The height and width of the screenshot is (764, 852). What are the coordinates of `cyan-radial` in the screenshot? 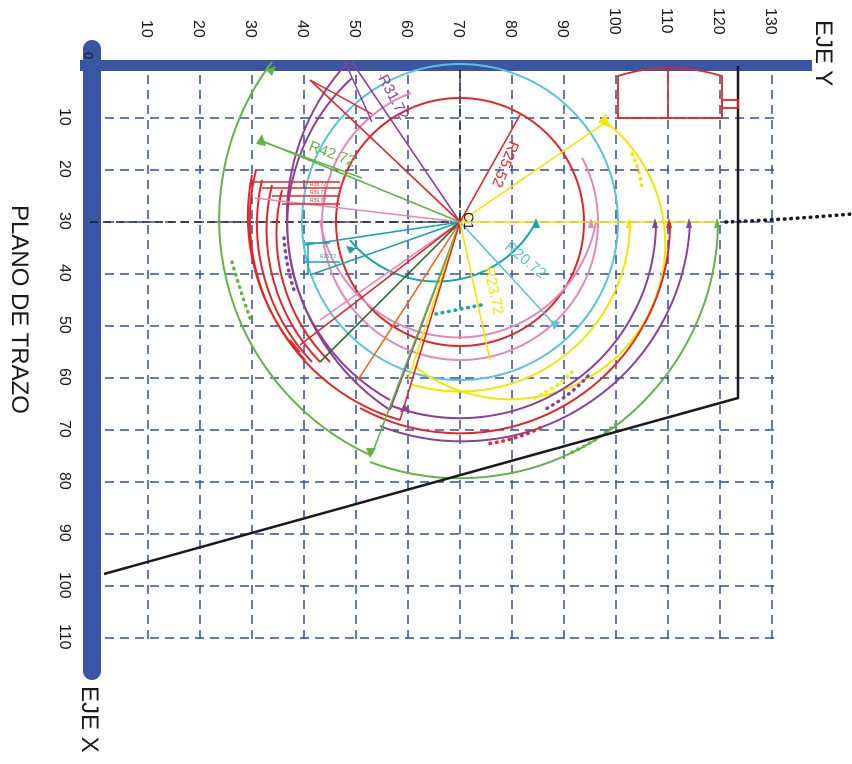 It's located at (508, 274).